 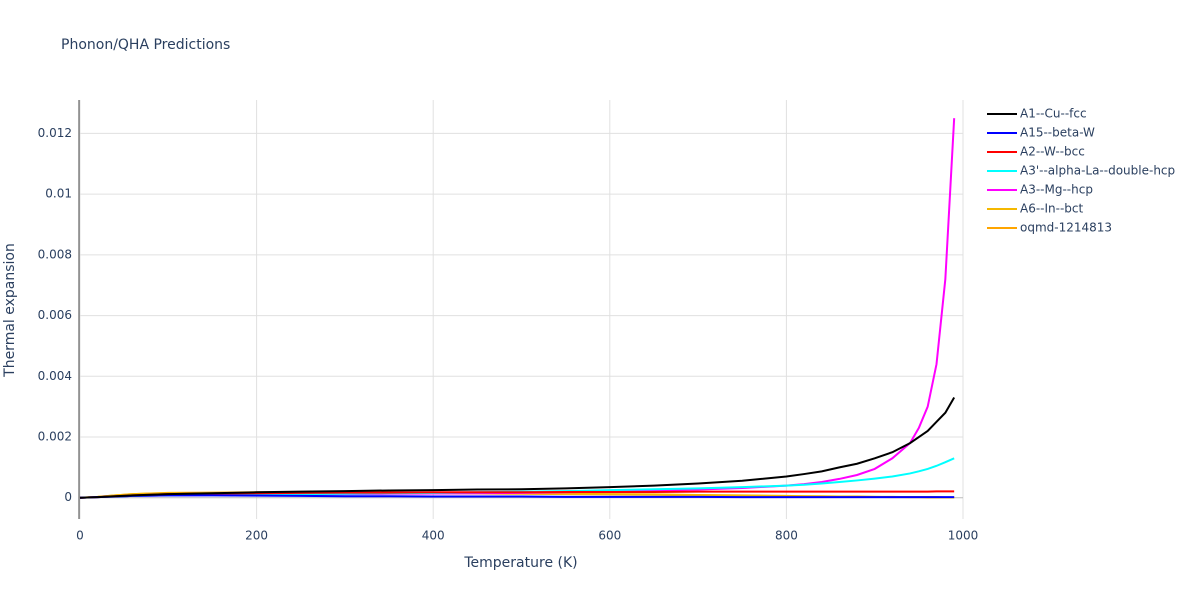 I want to click on y-tick-label: 0.004, so click(x=55, y=376).